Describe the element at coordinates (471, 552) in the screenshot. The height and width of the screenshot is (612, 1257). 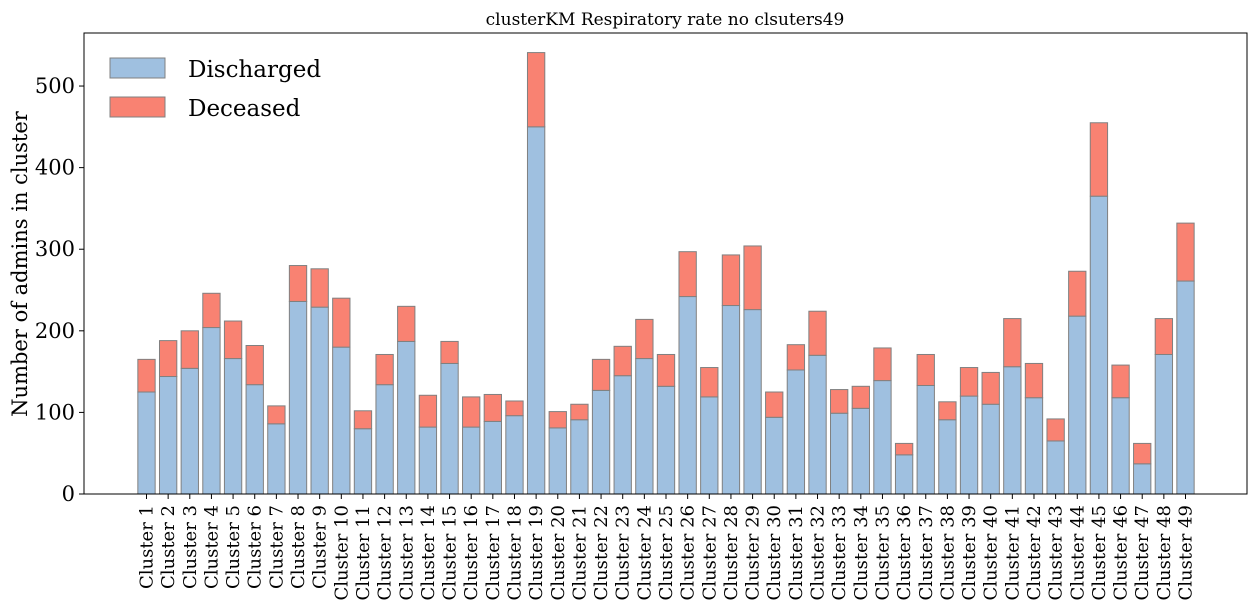
I see `x-tick-label: Cluster 16` at that location.